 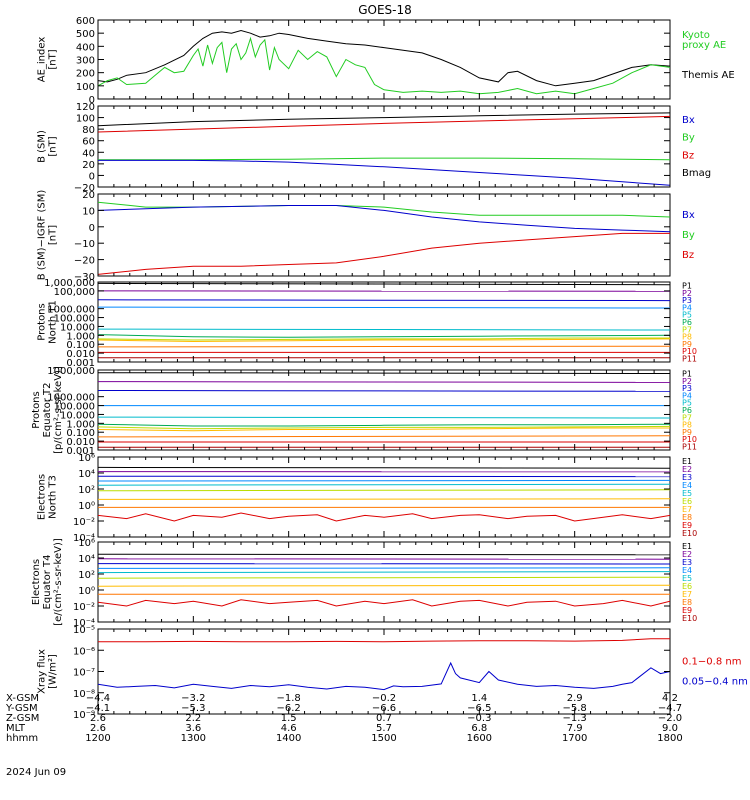 I want to click on series-line-by, so click(x=384, y=209).